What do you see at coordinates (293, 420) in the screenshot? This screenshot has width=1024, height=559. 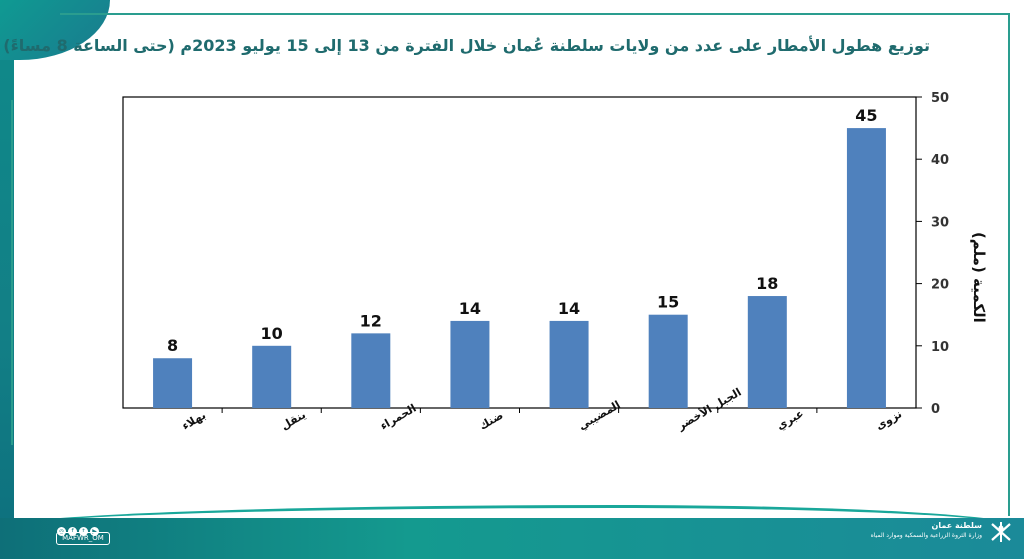 I see `x-category-label: ينقل` at bounding box center [293, 420].